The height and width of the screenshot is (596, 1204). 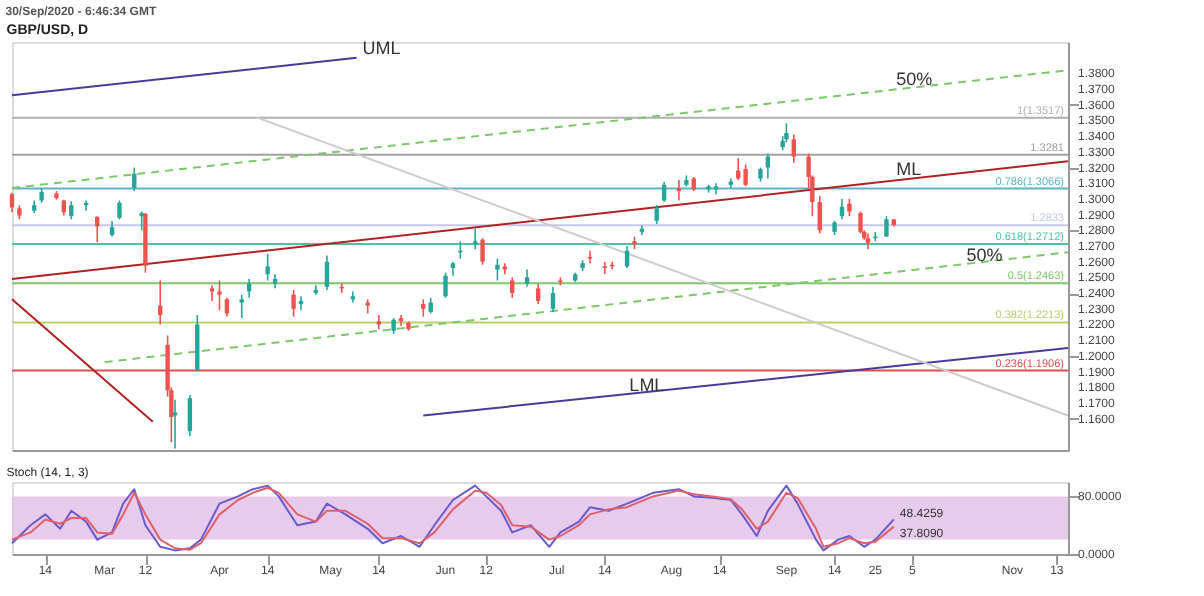 What do you see at coordinates (909, 168) in the screenshot?
I see `annotation: ML` at bounding box center [909, 168].